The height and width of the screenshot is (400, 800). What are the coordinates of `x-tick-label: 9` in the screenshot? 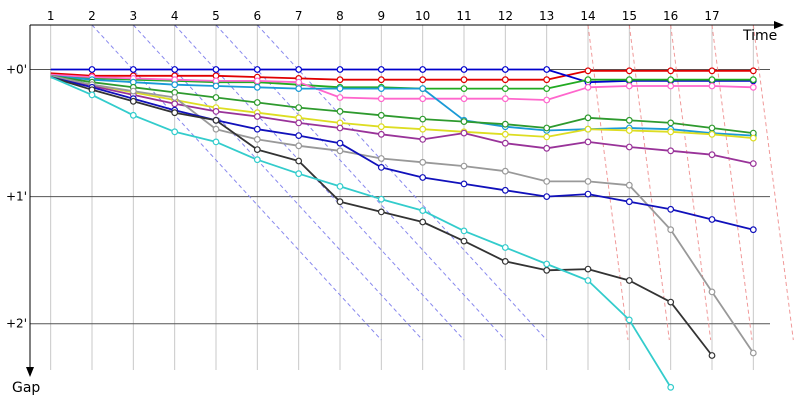 It's located at (382, 16).